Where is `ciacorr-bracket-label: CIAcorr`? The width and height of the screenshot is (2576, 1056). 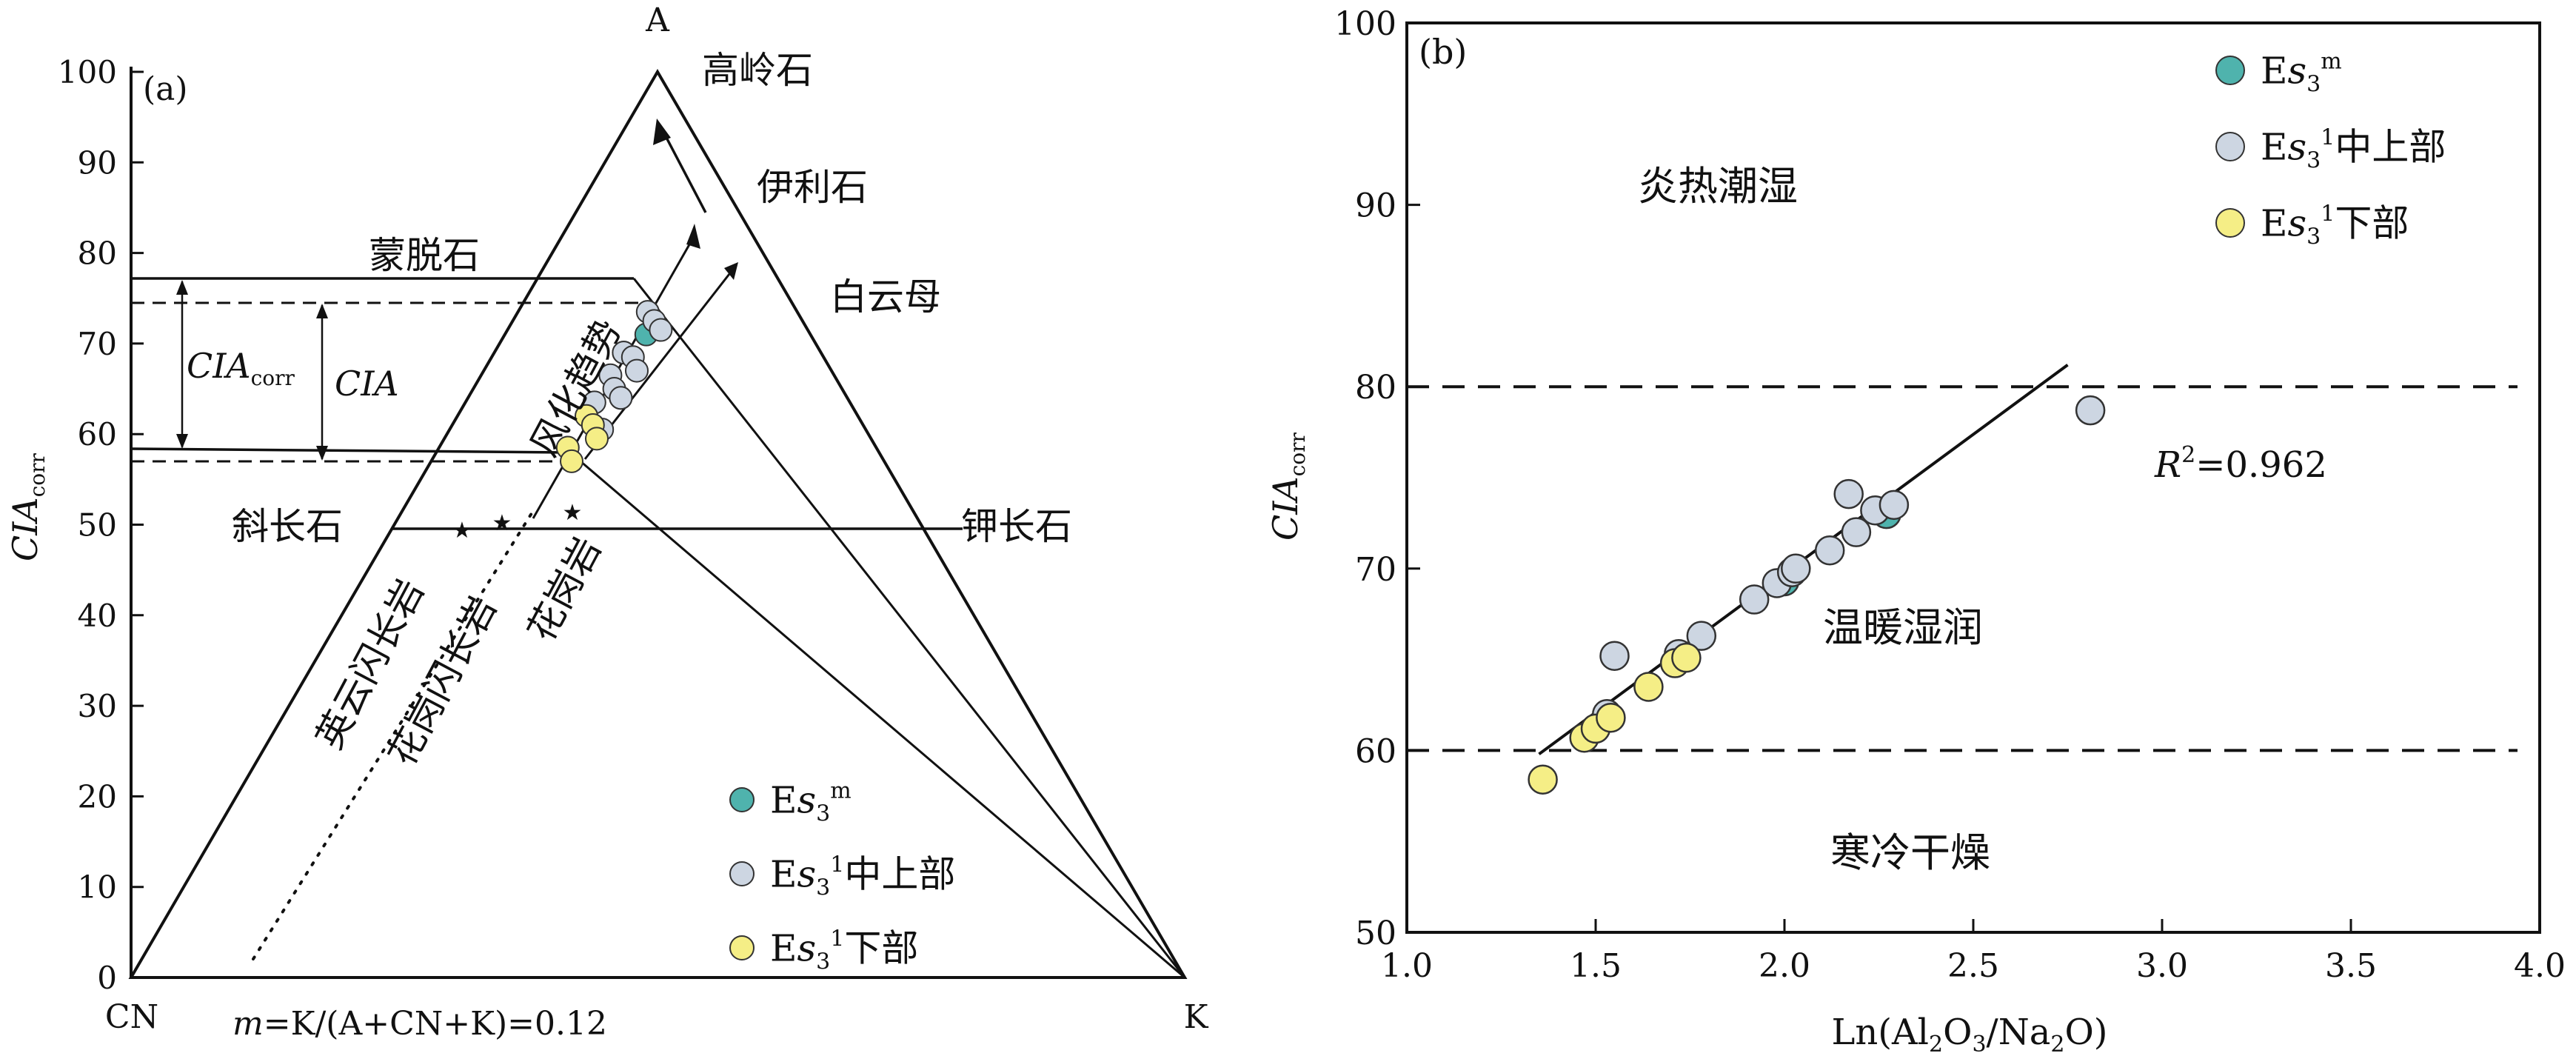 ciacorr-bracket-label: CIAcorr is located at coordinates (241, 368).